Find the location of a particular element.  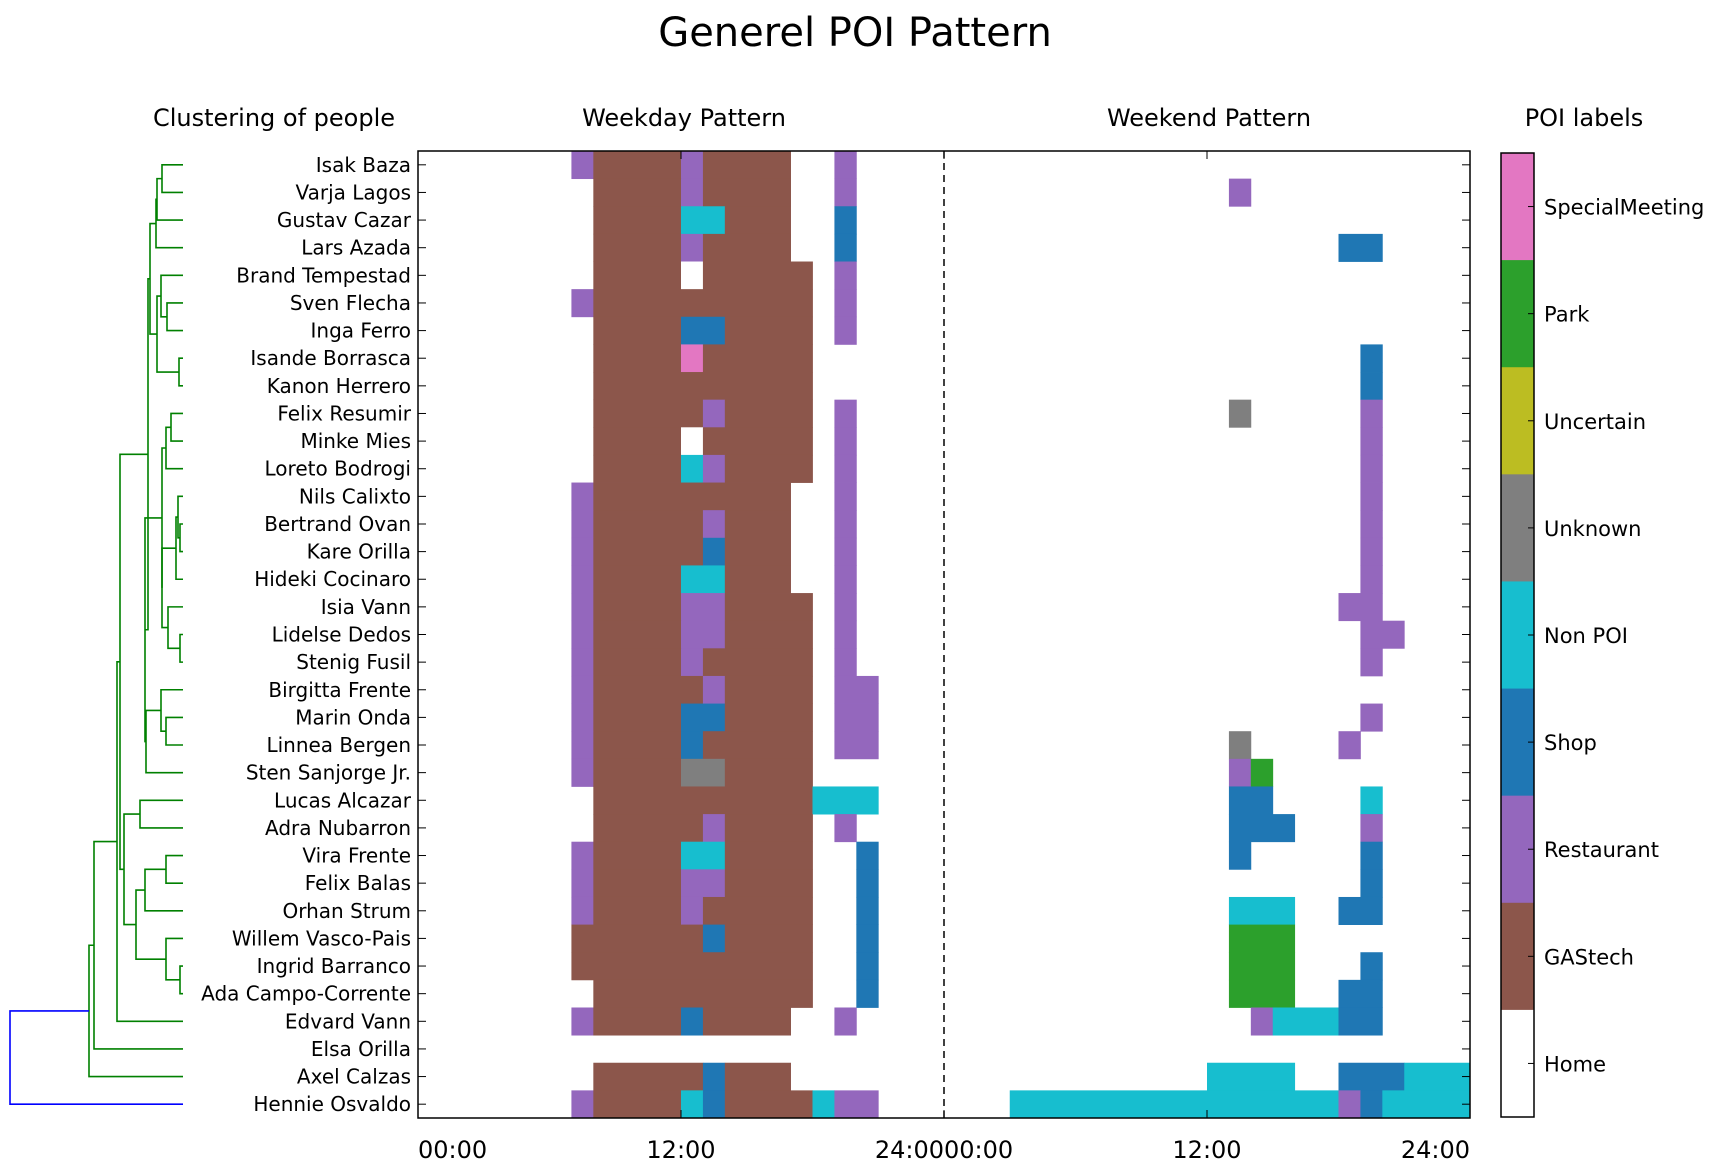

weekday-cell-kare-orilla-restaurant is located at coordinates (582, 551).